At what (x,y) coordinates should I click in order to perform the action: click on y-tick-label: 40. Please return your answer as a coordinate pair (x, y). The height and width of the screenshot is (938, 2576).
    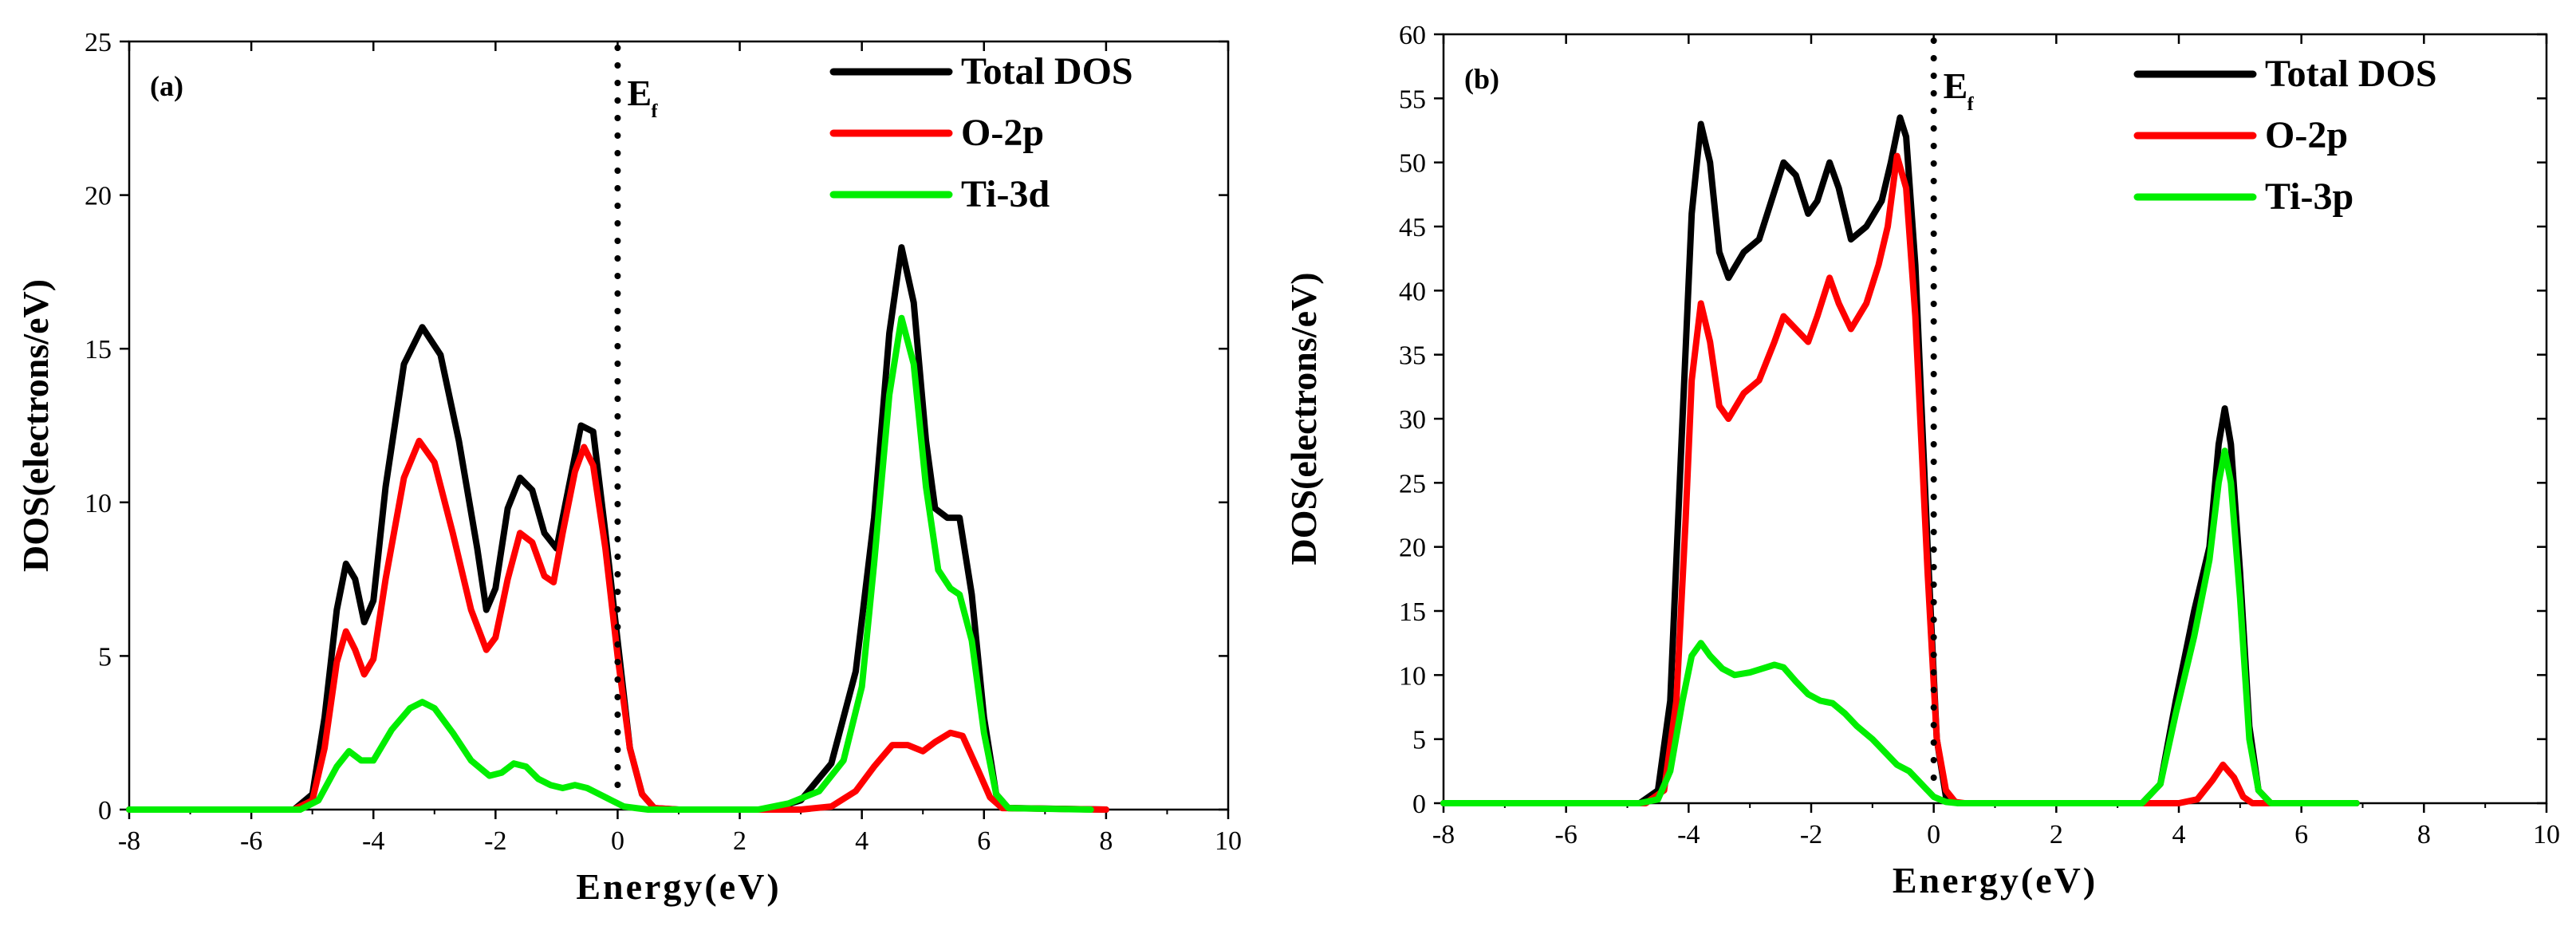
    Looking at the image, I should click on (1412, 292).